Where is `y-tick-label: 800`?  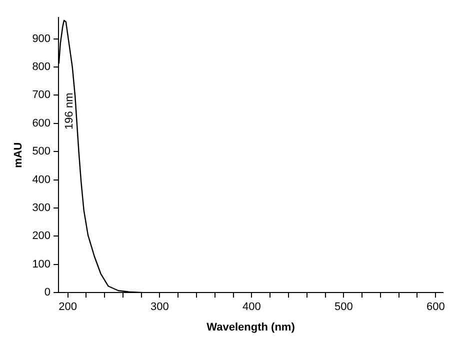 y-tick-label: 800 is located at coordinates (41, 66).